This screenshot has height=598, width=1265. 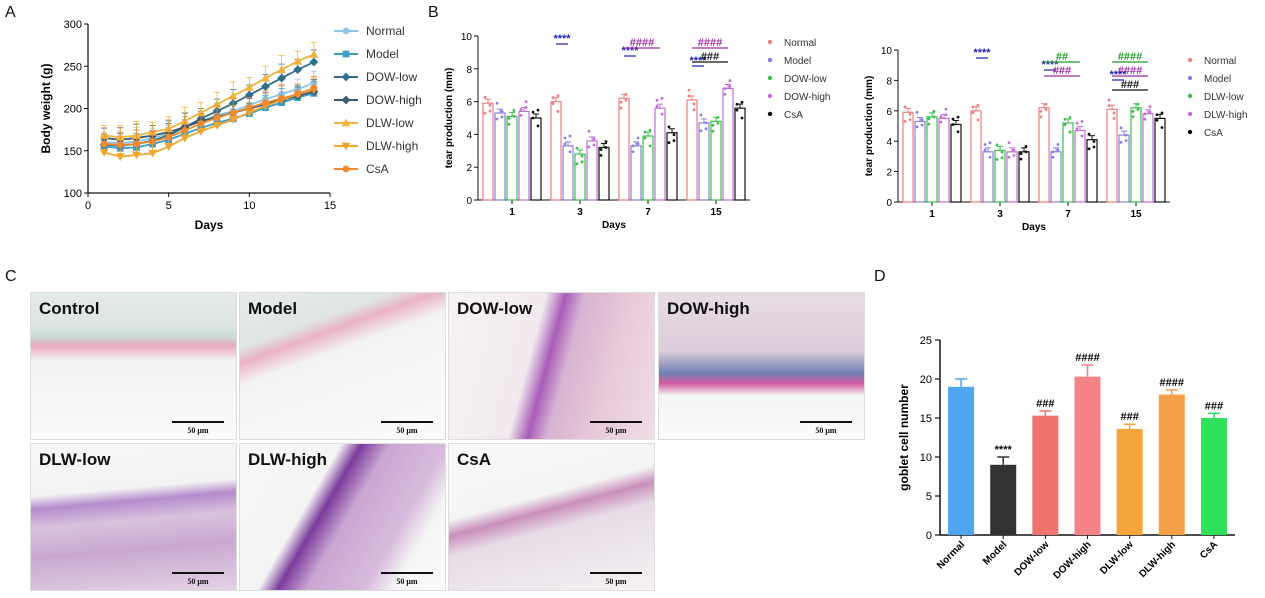 What do you see at coordinates (73, 194) in the screenshot?
I see `y-tick-label: 100` at bounding box center [73, 194].